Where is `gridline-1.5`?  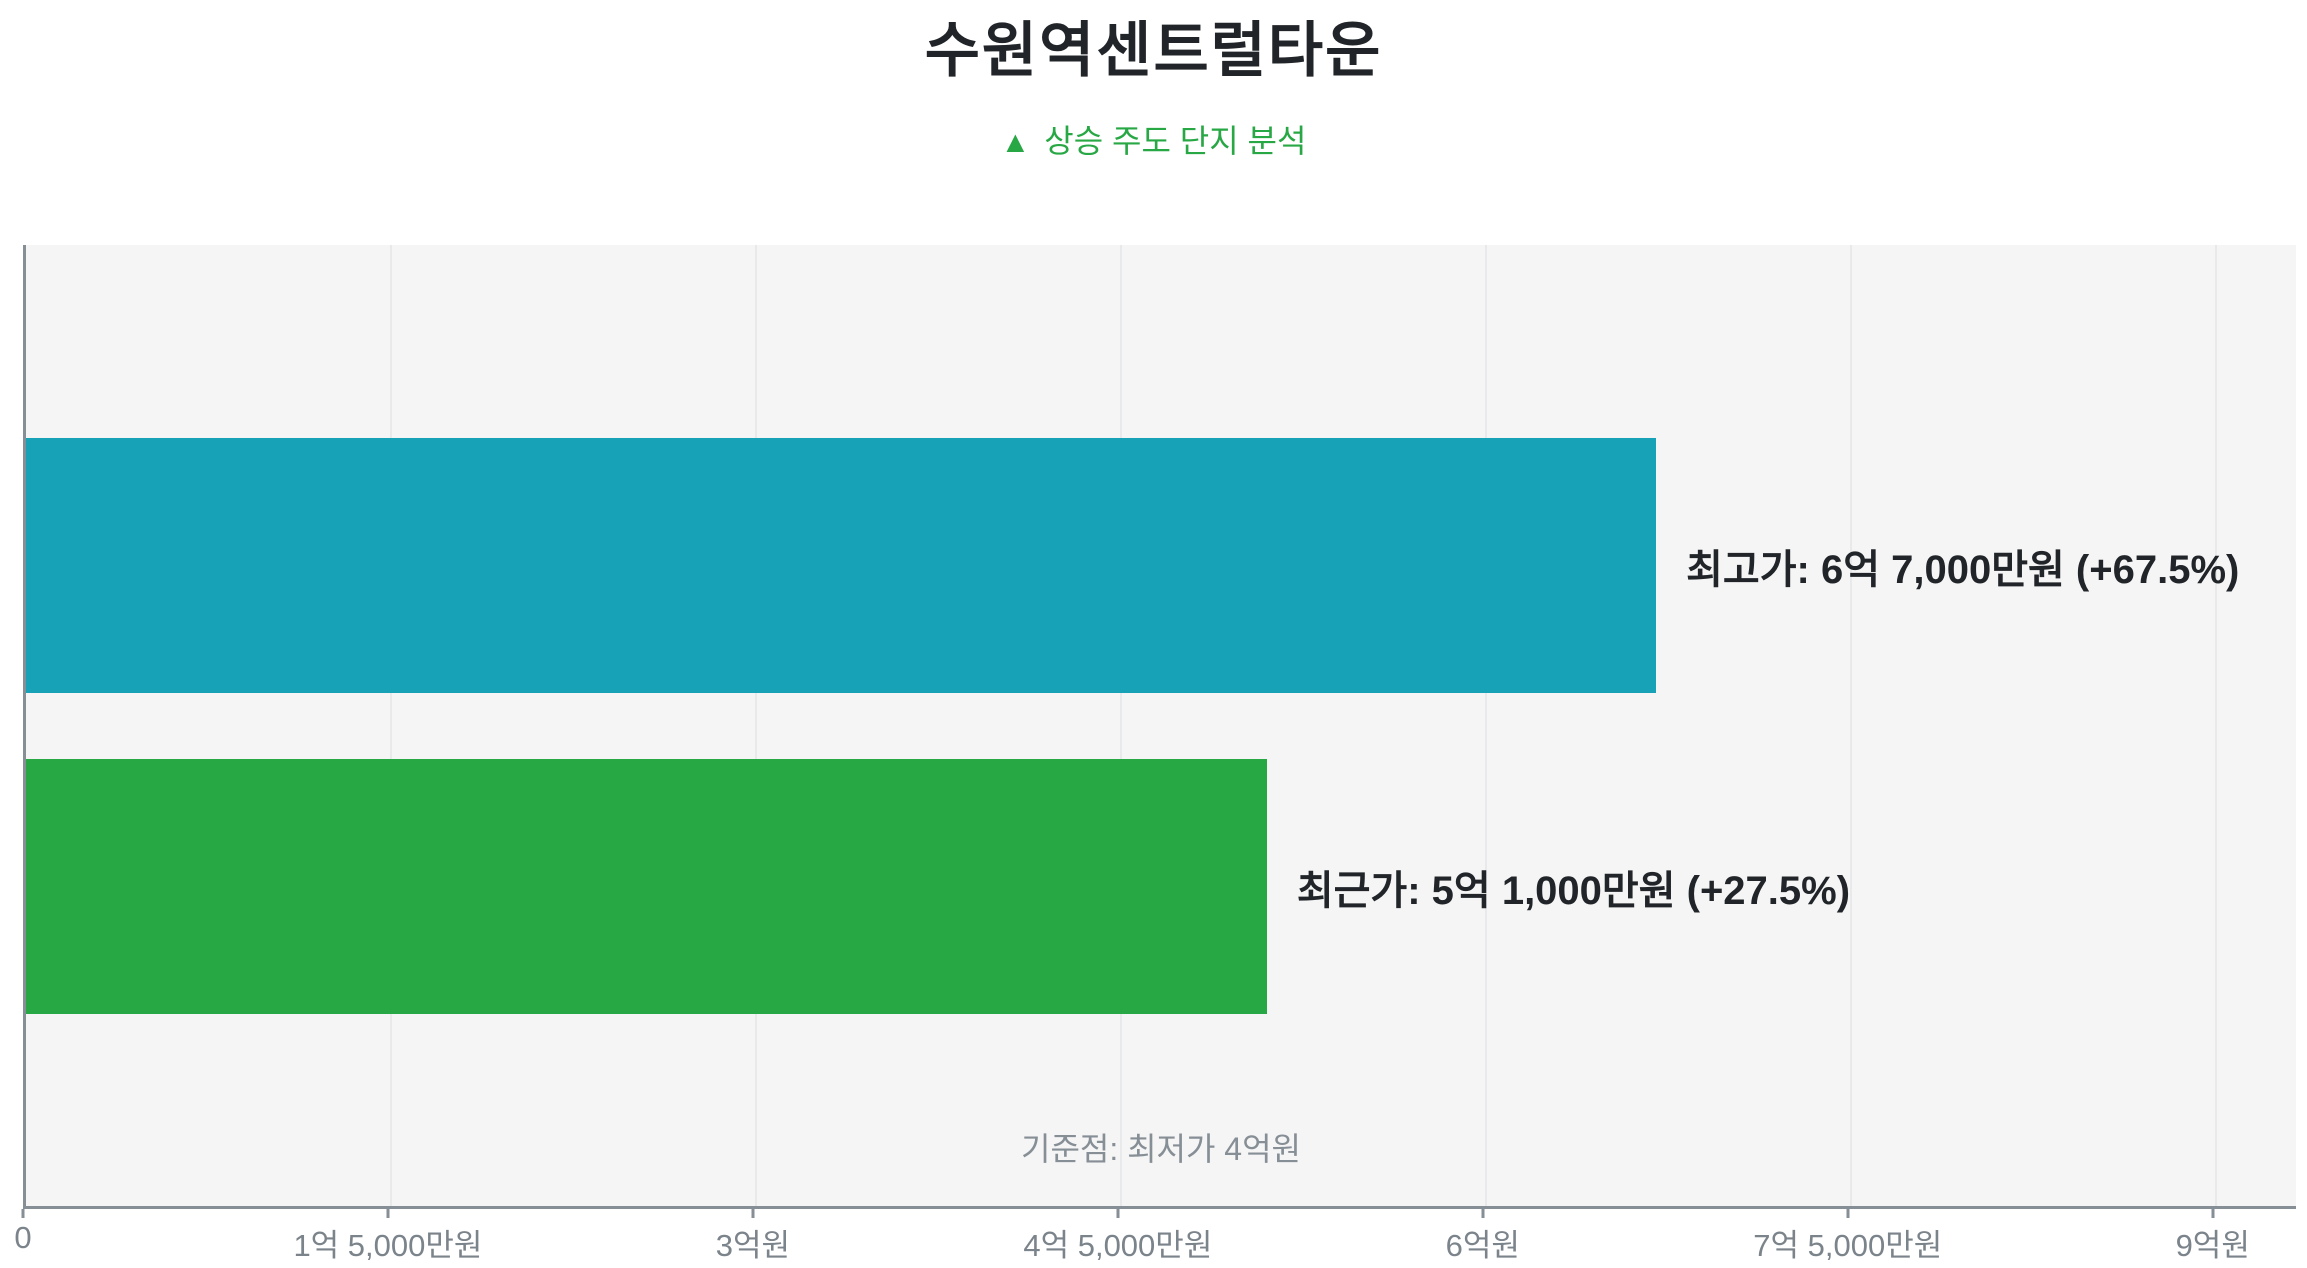 gridline-1.5 is located at coordinates (390, 725).